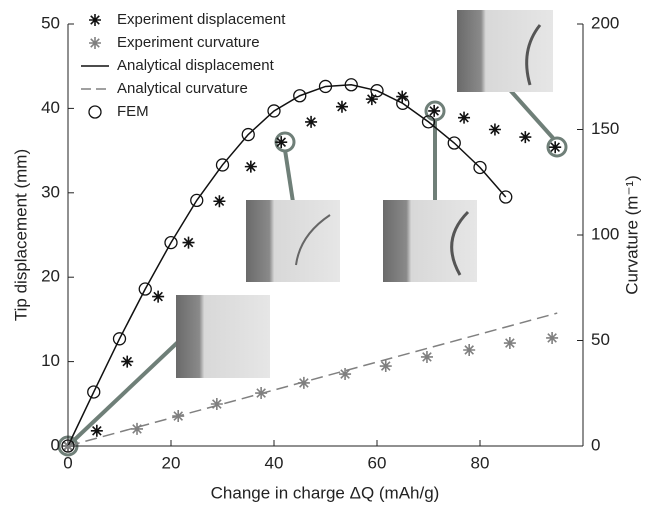 This screenshot has width=653, height=508. What do you see at coordinates (631, 234) in the screenshot?
I see `y2-axis-label: Curvature (m⁻¹)` at bounding box center [631, 234].